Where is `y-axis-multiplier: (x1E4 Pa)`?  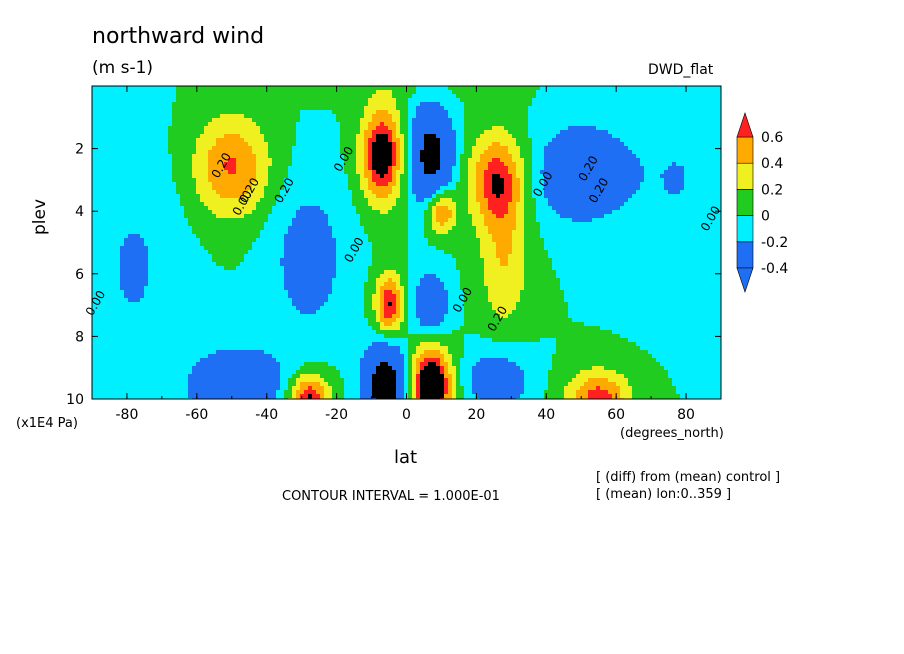
y-axis-multiplier: (x1E4 Pa) is located at coordinates (47, 423).